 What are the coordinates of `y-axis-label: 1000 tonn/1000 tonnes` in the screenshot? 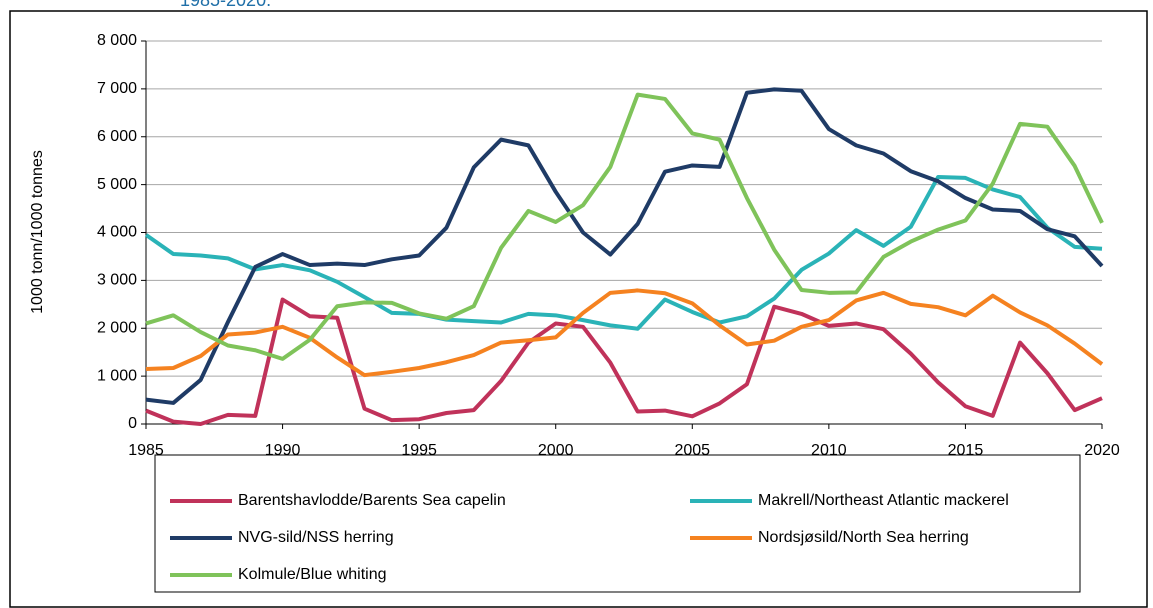 It's located at (37, 232).